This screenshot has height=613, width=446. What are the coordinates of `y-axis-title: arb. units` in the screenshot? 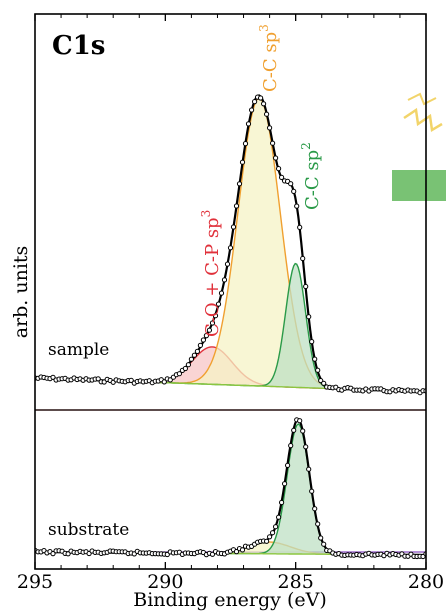 It's located at (21, 292).